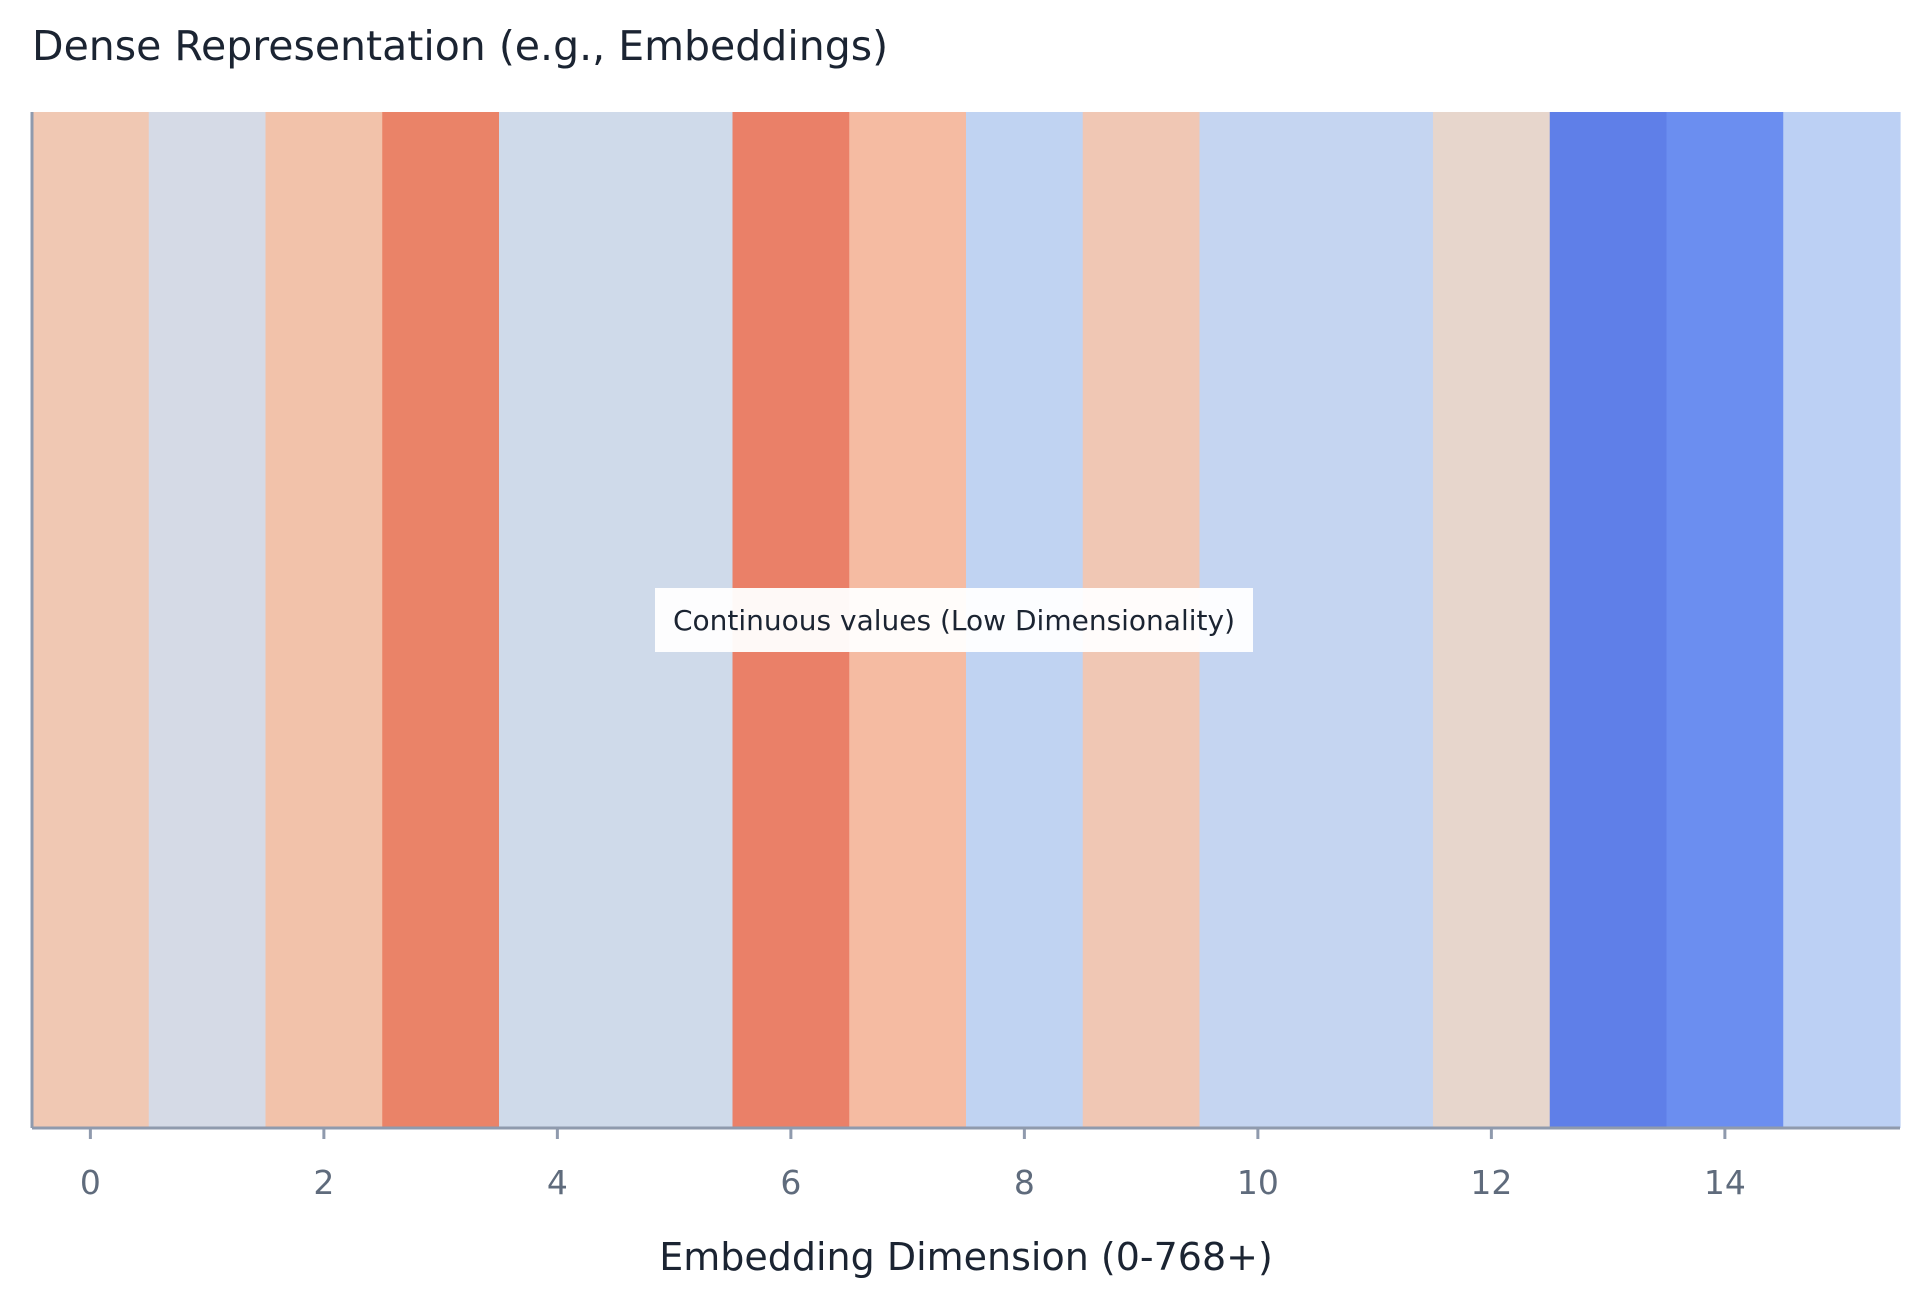 The image size is (1920, 1292). What do you see at coordinates (1725, 1182) in the screenshot?
I see `x-tick-label: 14` at bounding box center [1725, 1182].